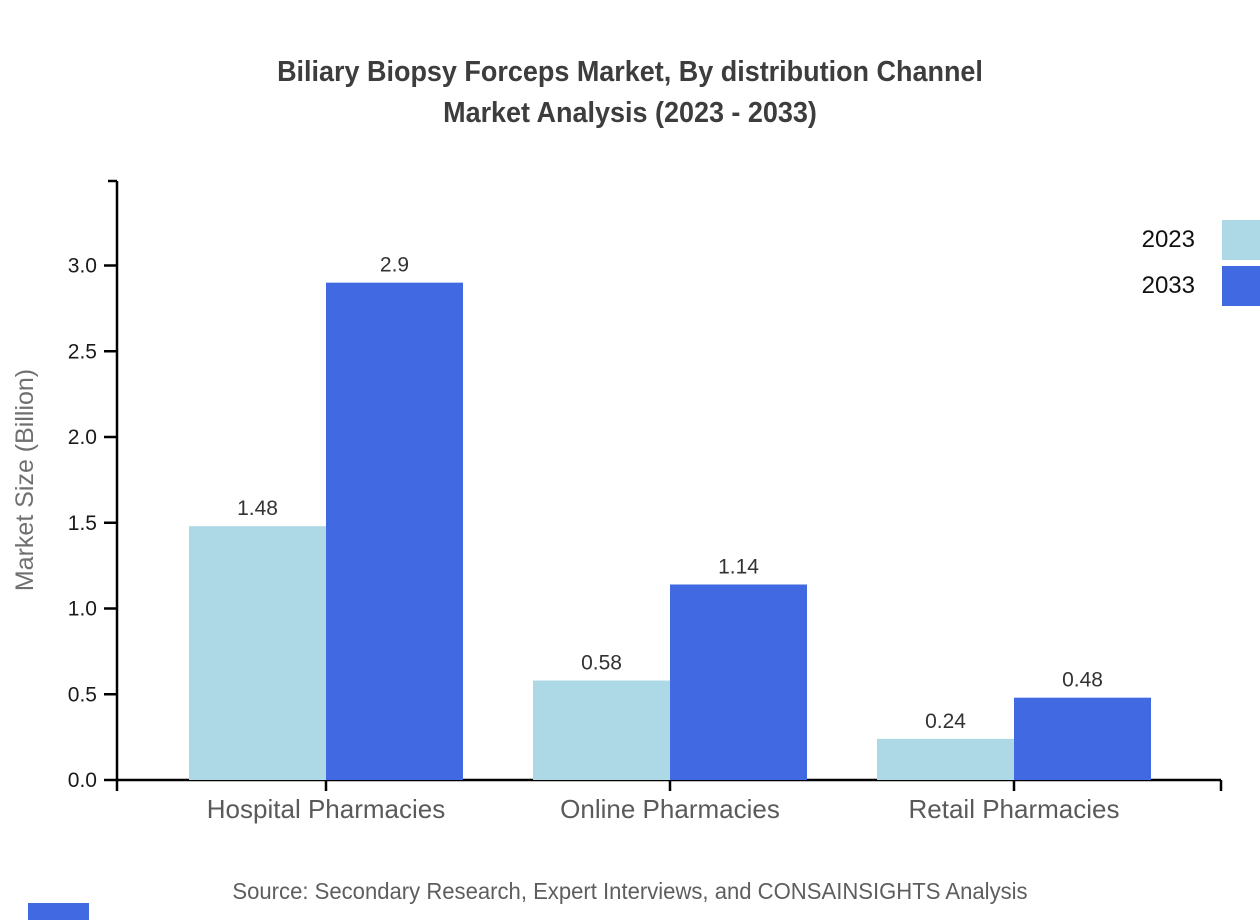 This screenshot has width=1260, height=920. Describe the element at coordinates (1082, 680) in the screenshot. I see `bar-value-label: 0.48` at that location.